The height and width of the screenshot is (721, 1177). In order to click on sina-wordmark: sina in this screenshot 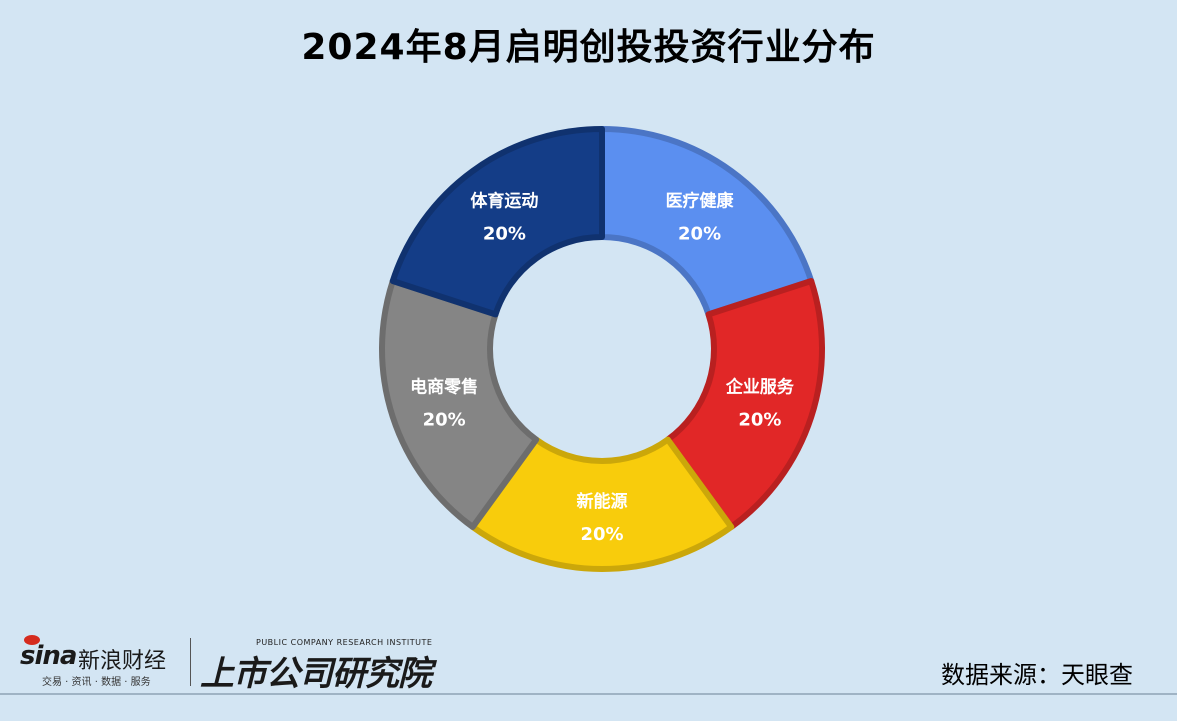, I will do `click(48, 656)`.